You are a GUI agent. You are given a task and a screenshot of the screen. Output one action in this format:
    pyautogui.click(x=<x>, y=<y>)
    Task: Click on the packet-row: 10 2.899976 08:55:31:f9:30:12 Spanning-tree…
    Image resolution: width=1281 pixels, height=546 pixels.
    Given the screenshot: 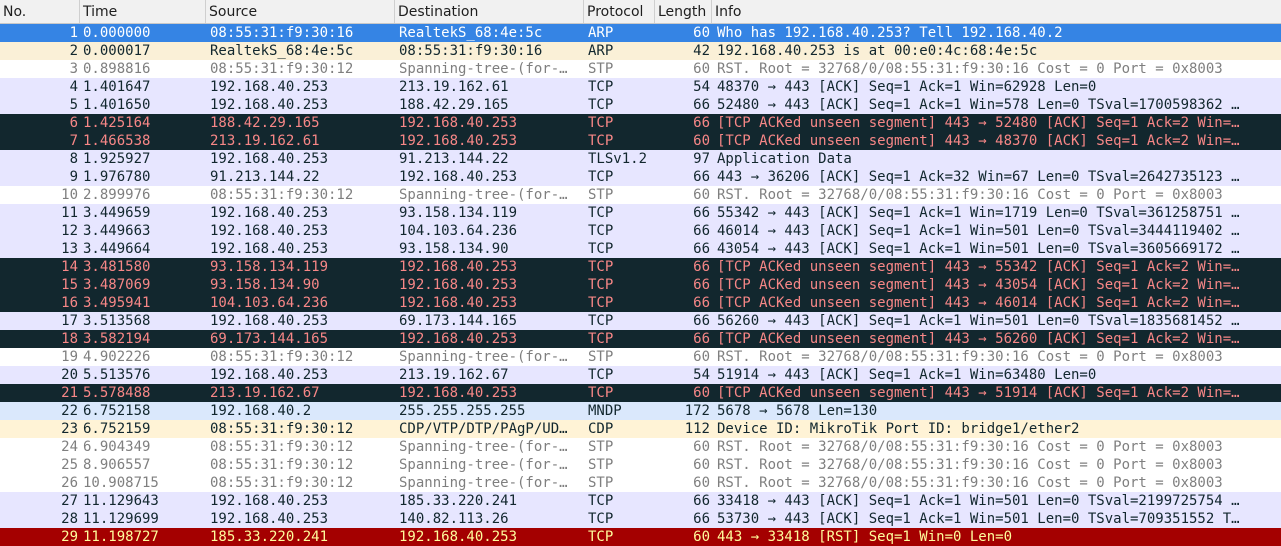 What is the action you would take?
    pyautogui.click(x=640, y=195)
    